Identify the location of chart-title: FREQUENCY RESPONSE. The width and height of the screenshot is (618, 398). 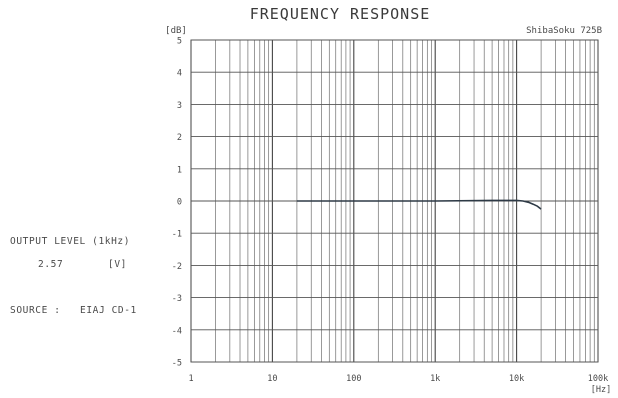
(340, 14).